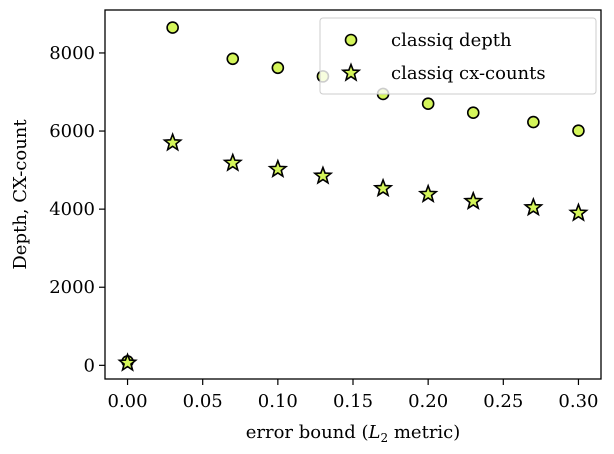 This screenshot has width=614, height=454. I want to click on x-tick-label: 0.25, so click(503, 401).